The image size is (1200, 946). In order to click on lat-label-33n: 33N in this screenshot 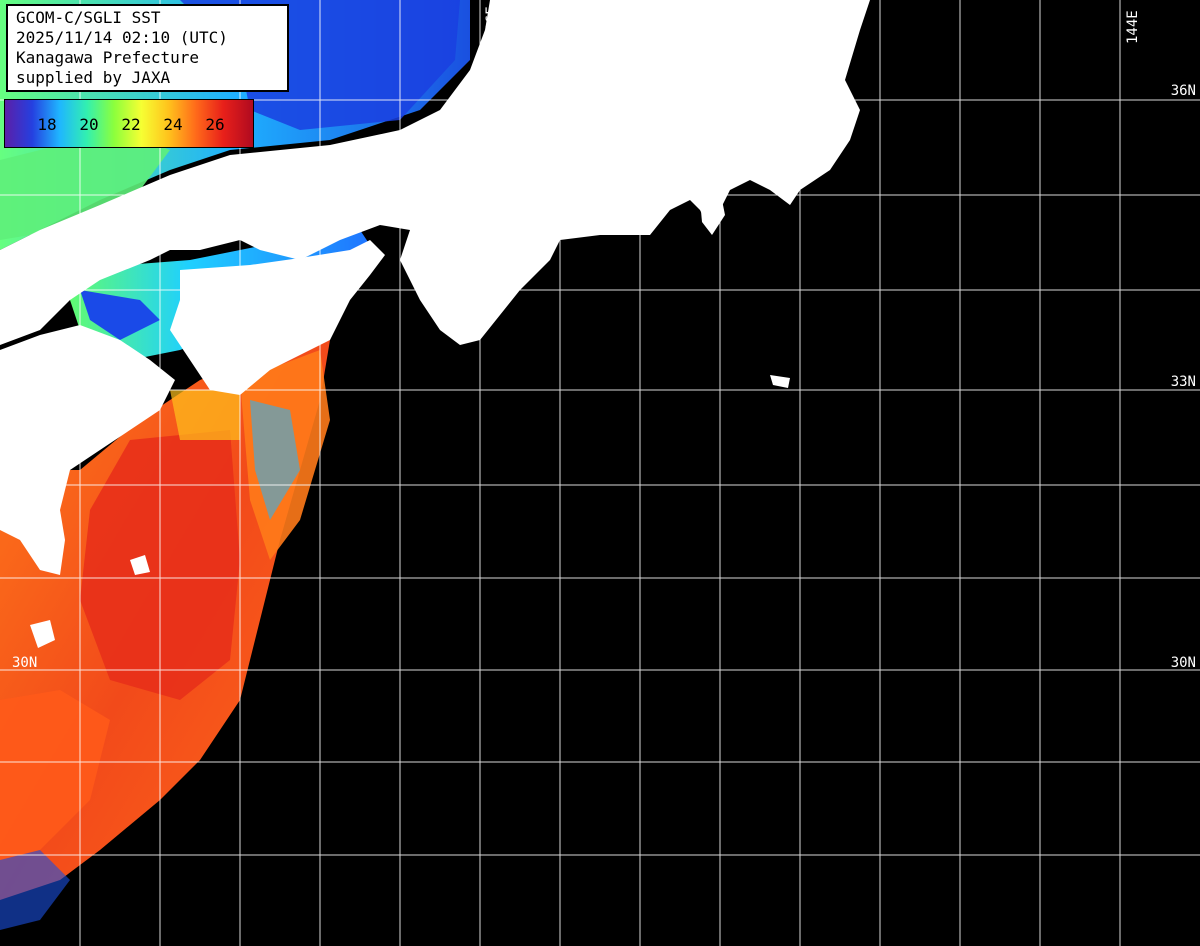, I will do `click(1183, 382)`.